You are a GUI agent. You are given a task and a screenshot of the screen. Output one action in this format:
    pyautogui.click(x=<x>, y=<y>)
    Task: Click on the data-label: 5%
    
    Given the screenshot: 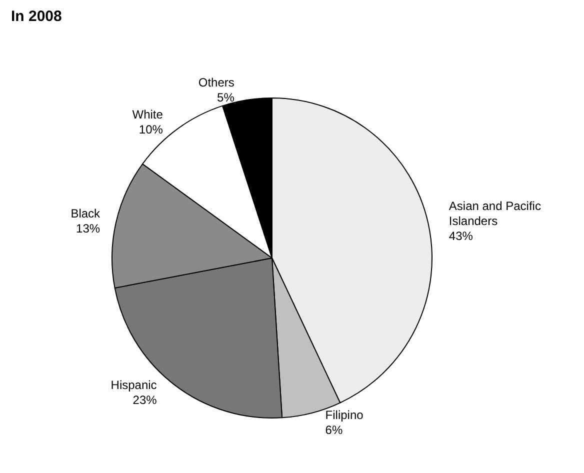 What is the action you would take?
    pyautogui.click(x=226, y=97)
    